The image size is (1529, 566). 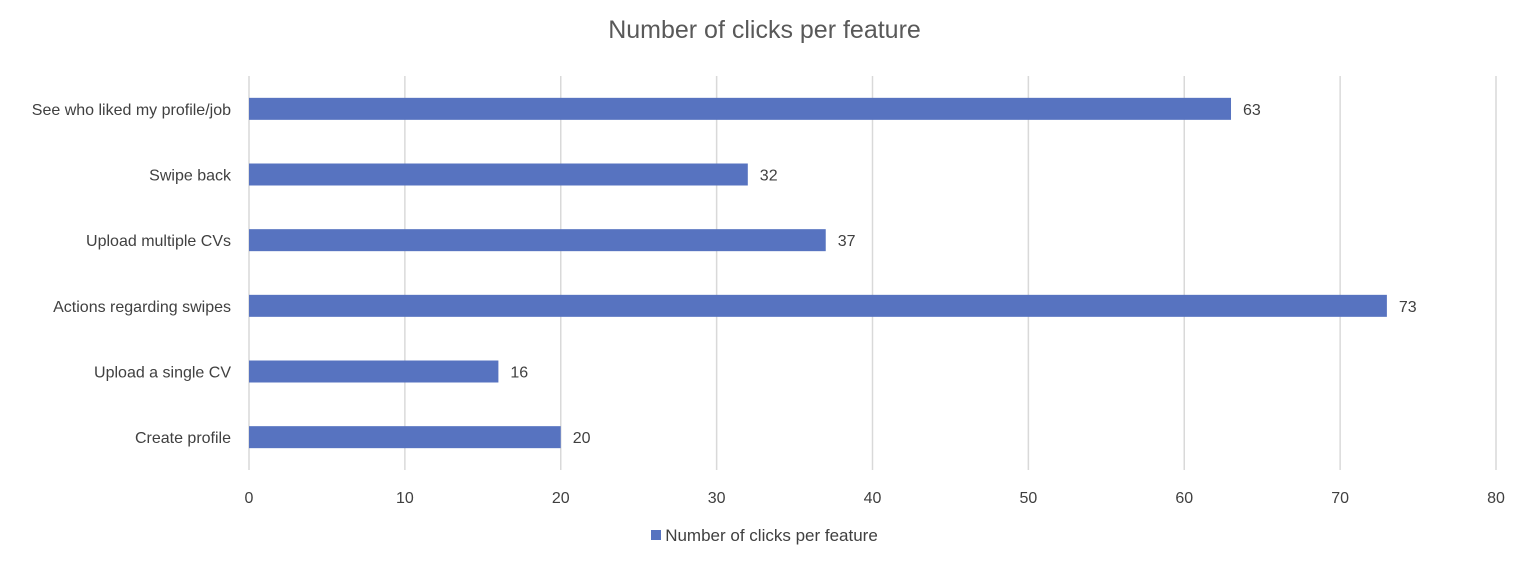 What do you see at coordinates (1340, 498) in the screenshot?
I see `x-tick-label: 70` at bounding box center [1340, 498].